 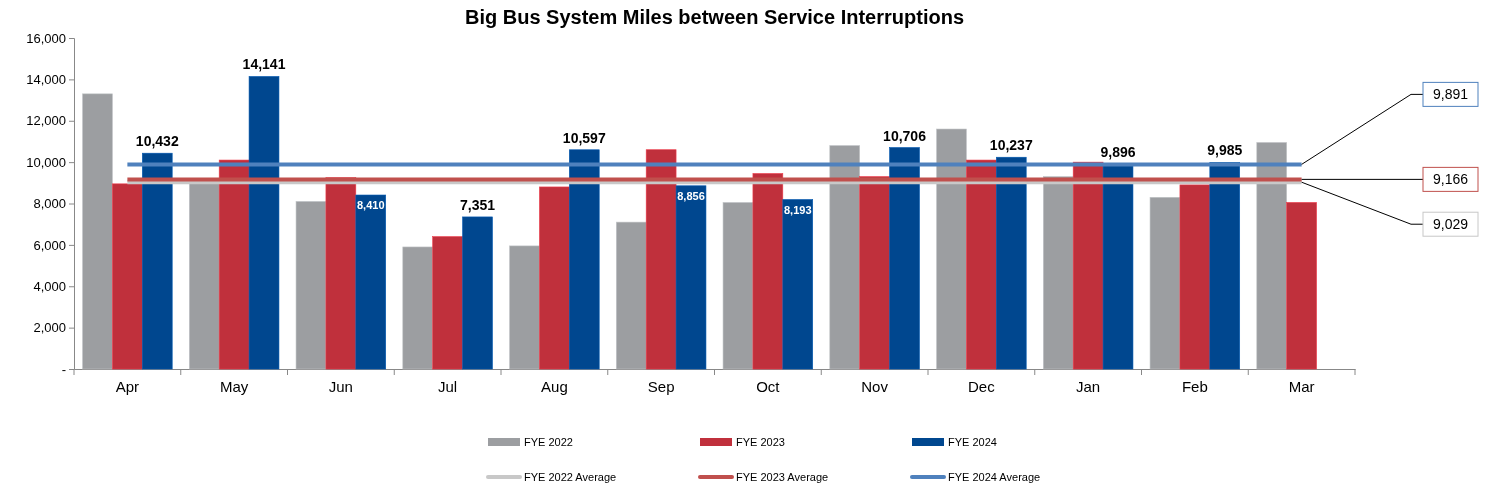 What do you see at coordinates (782, 477) in the screenshot?
I see `legend-label: FYE 2023 Average` at bounding box center [782, 477].